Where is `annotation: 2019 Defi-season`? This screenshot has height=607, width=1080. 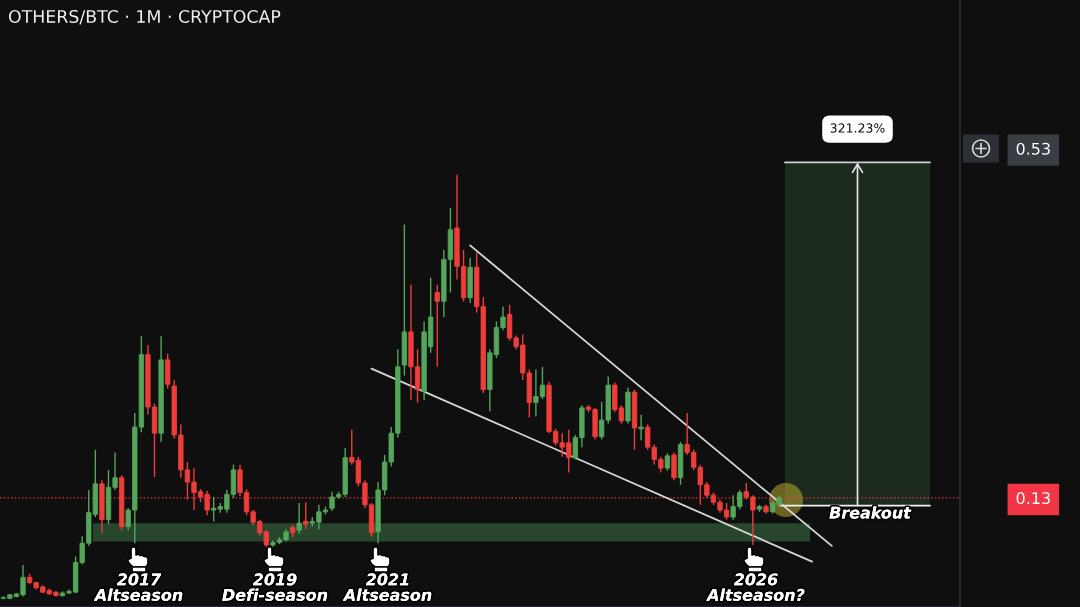
annotation: 2019 Defi-season is located at coordinates (275, 587).